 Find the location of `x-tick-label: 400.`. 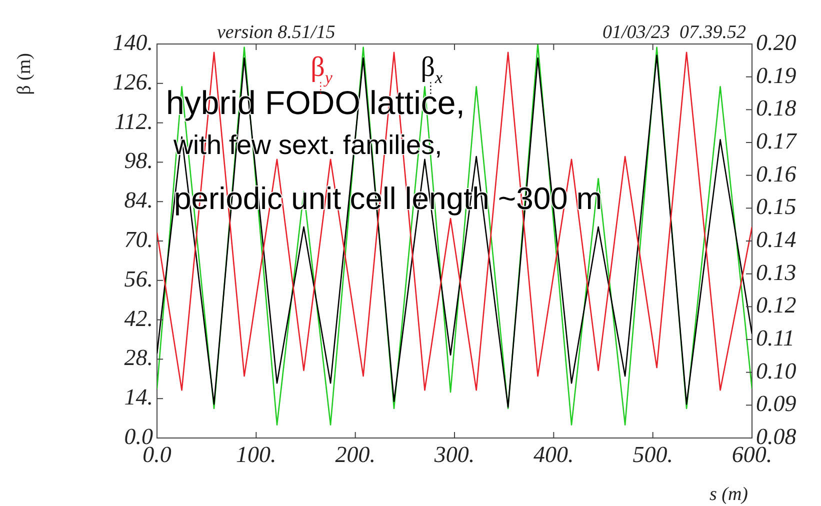

x-tick-label: 400. is located at coordinates (554, 454).